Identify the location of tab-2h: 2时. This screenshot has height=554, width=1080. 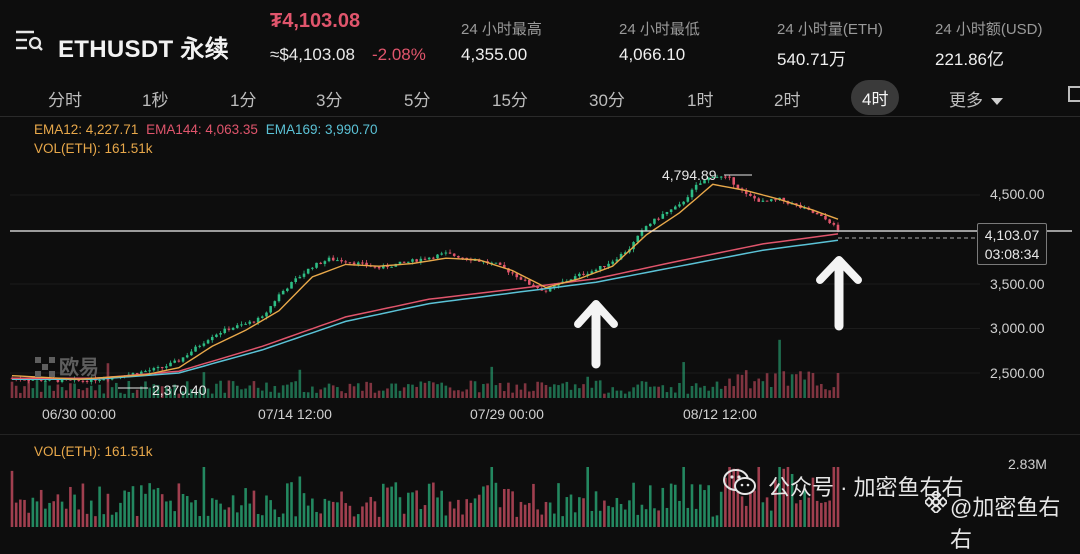
(787, 100).